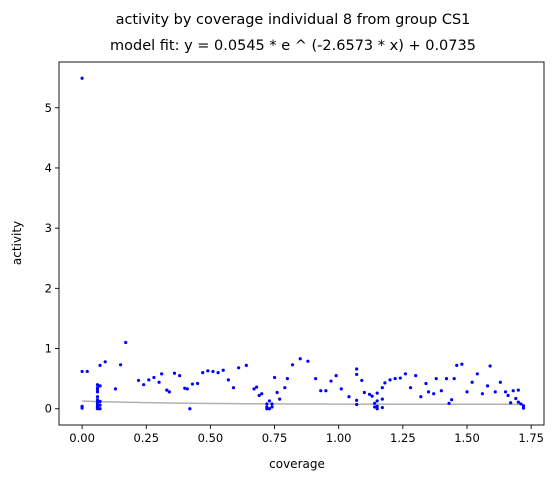 The image size is (555, 480). What do you see at coordinates (48, 108) in the screenshot?
I see `y-tick-label: 5` at bounding box center [48, 108].